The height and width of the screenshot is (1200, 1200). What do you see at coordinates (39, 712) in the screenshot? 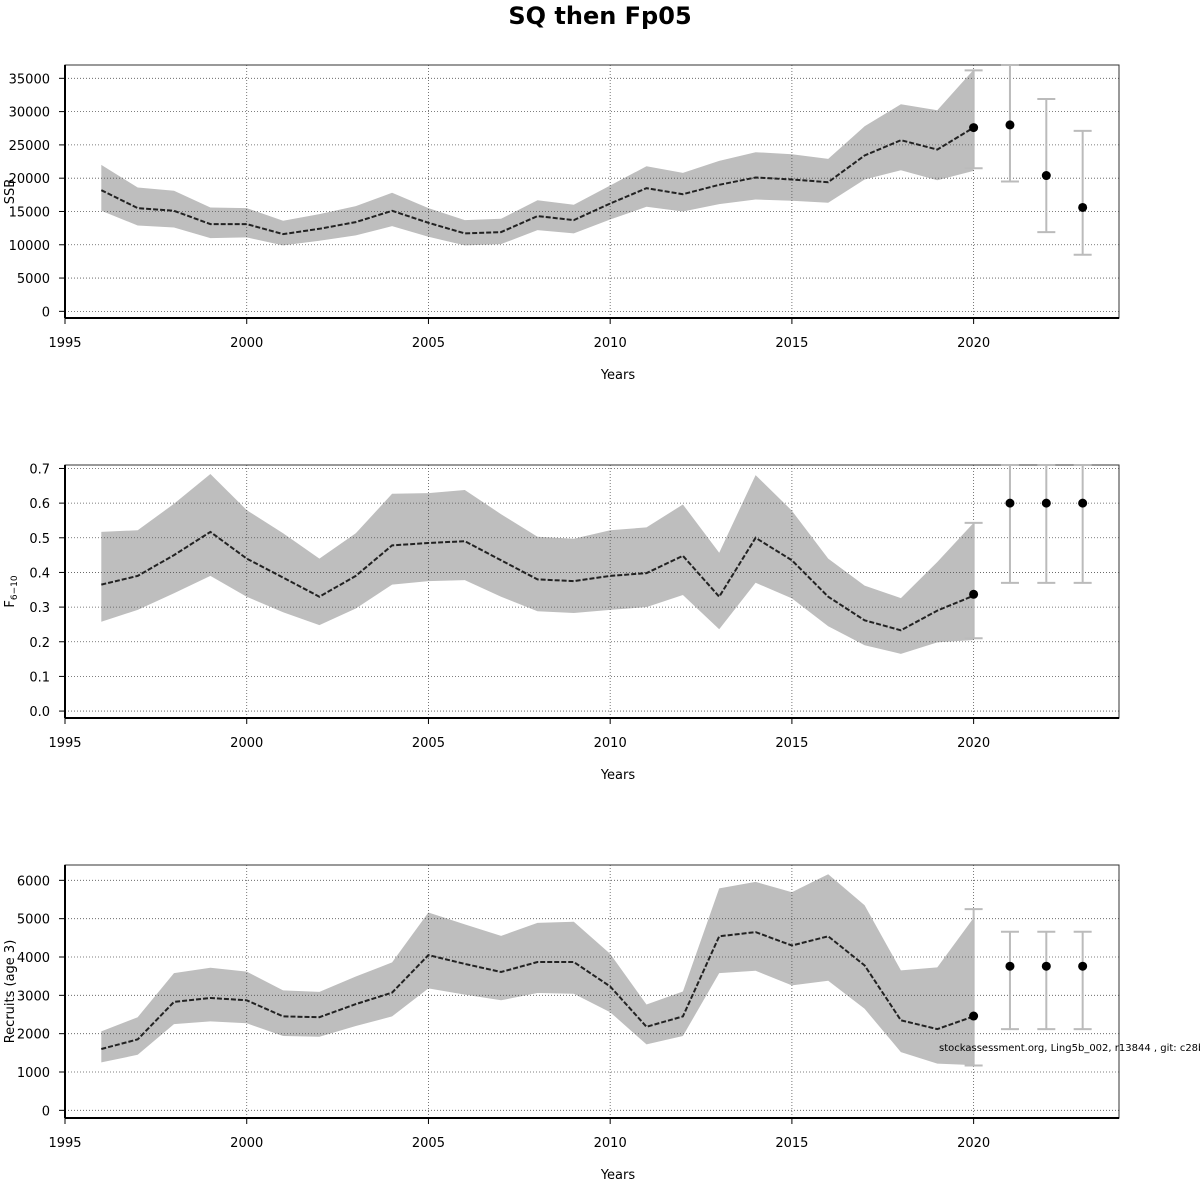
I see `y-tick-label: 0.0` at bounding box center [39, 712].